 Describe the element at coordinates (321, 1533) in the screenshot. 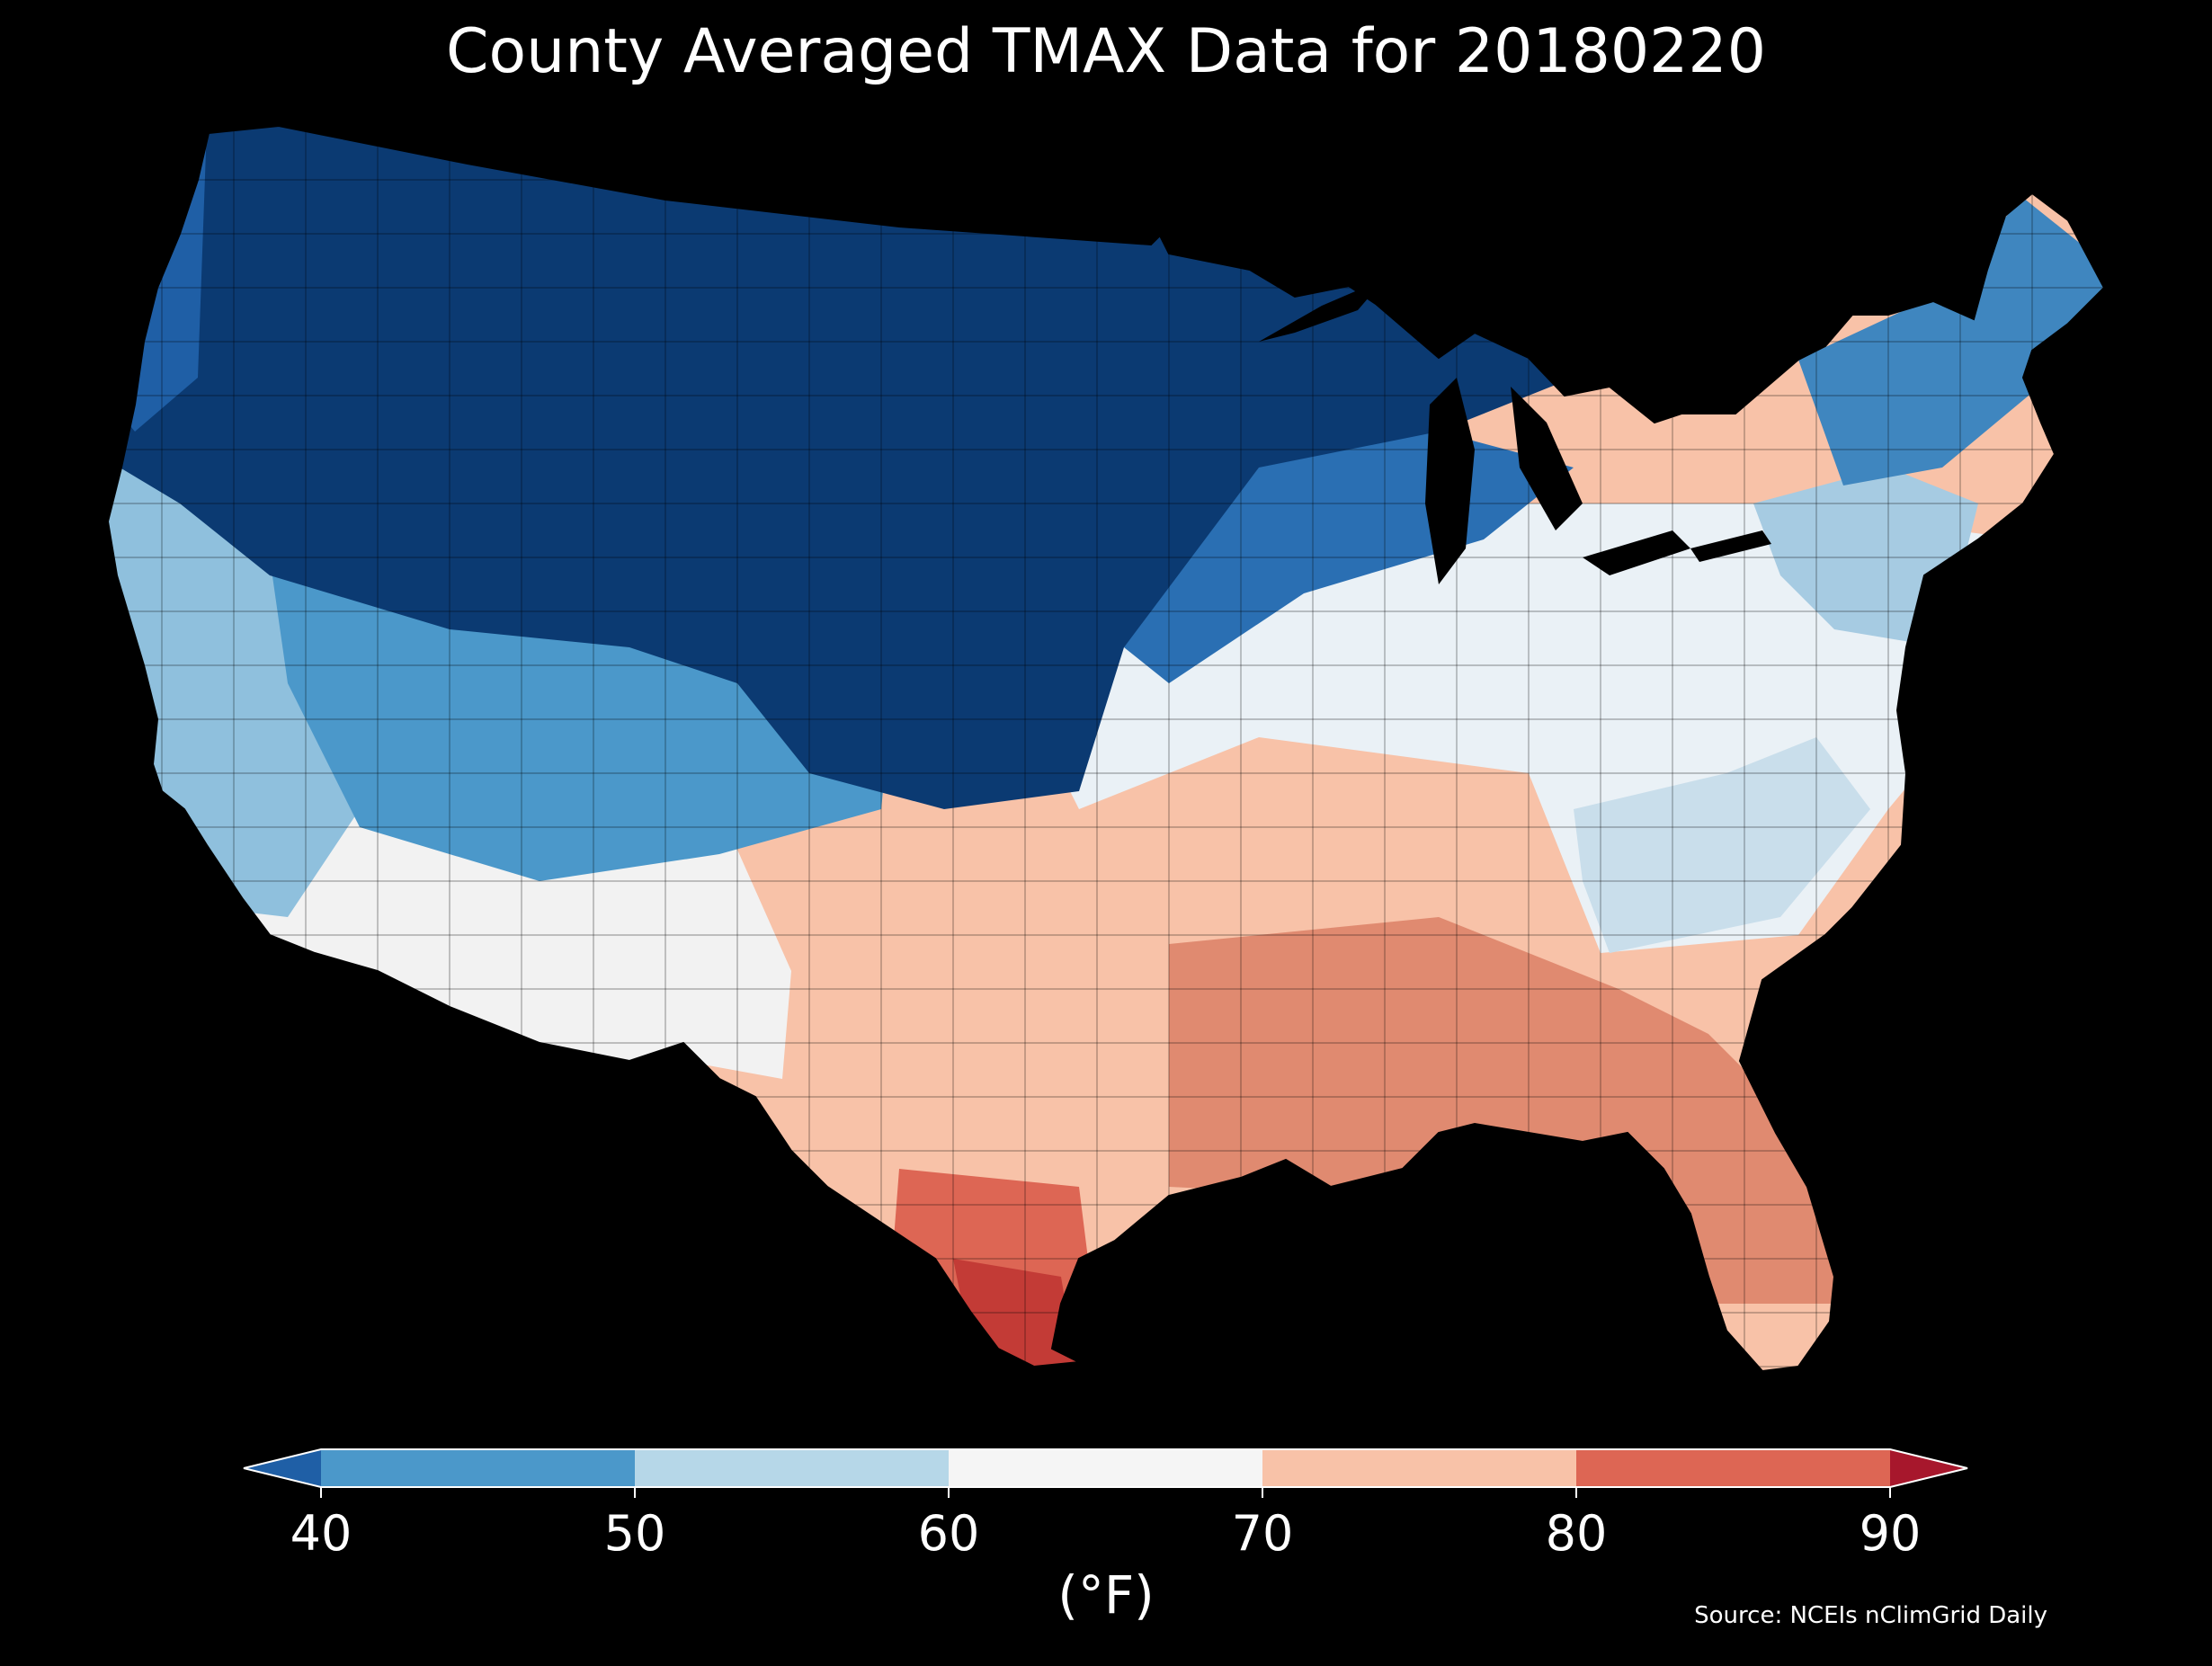

I see `colorbar-tick-label: 40` at that location.